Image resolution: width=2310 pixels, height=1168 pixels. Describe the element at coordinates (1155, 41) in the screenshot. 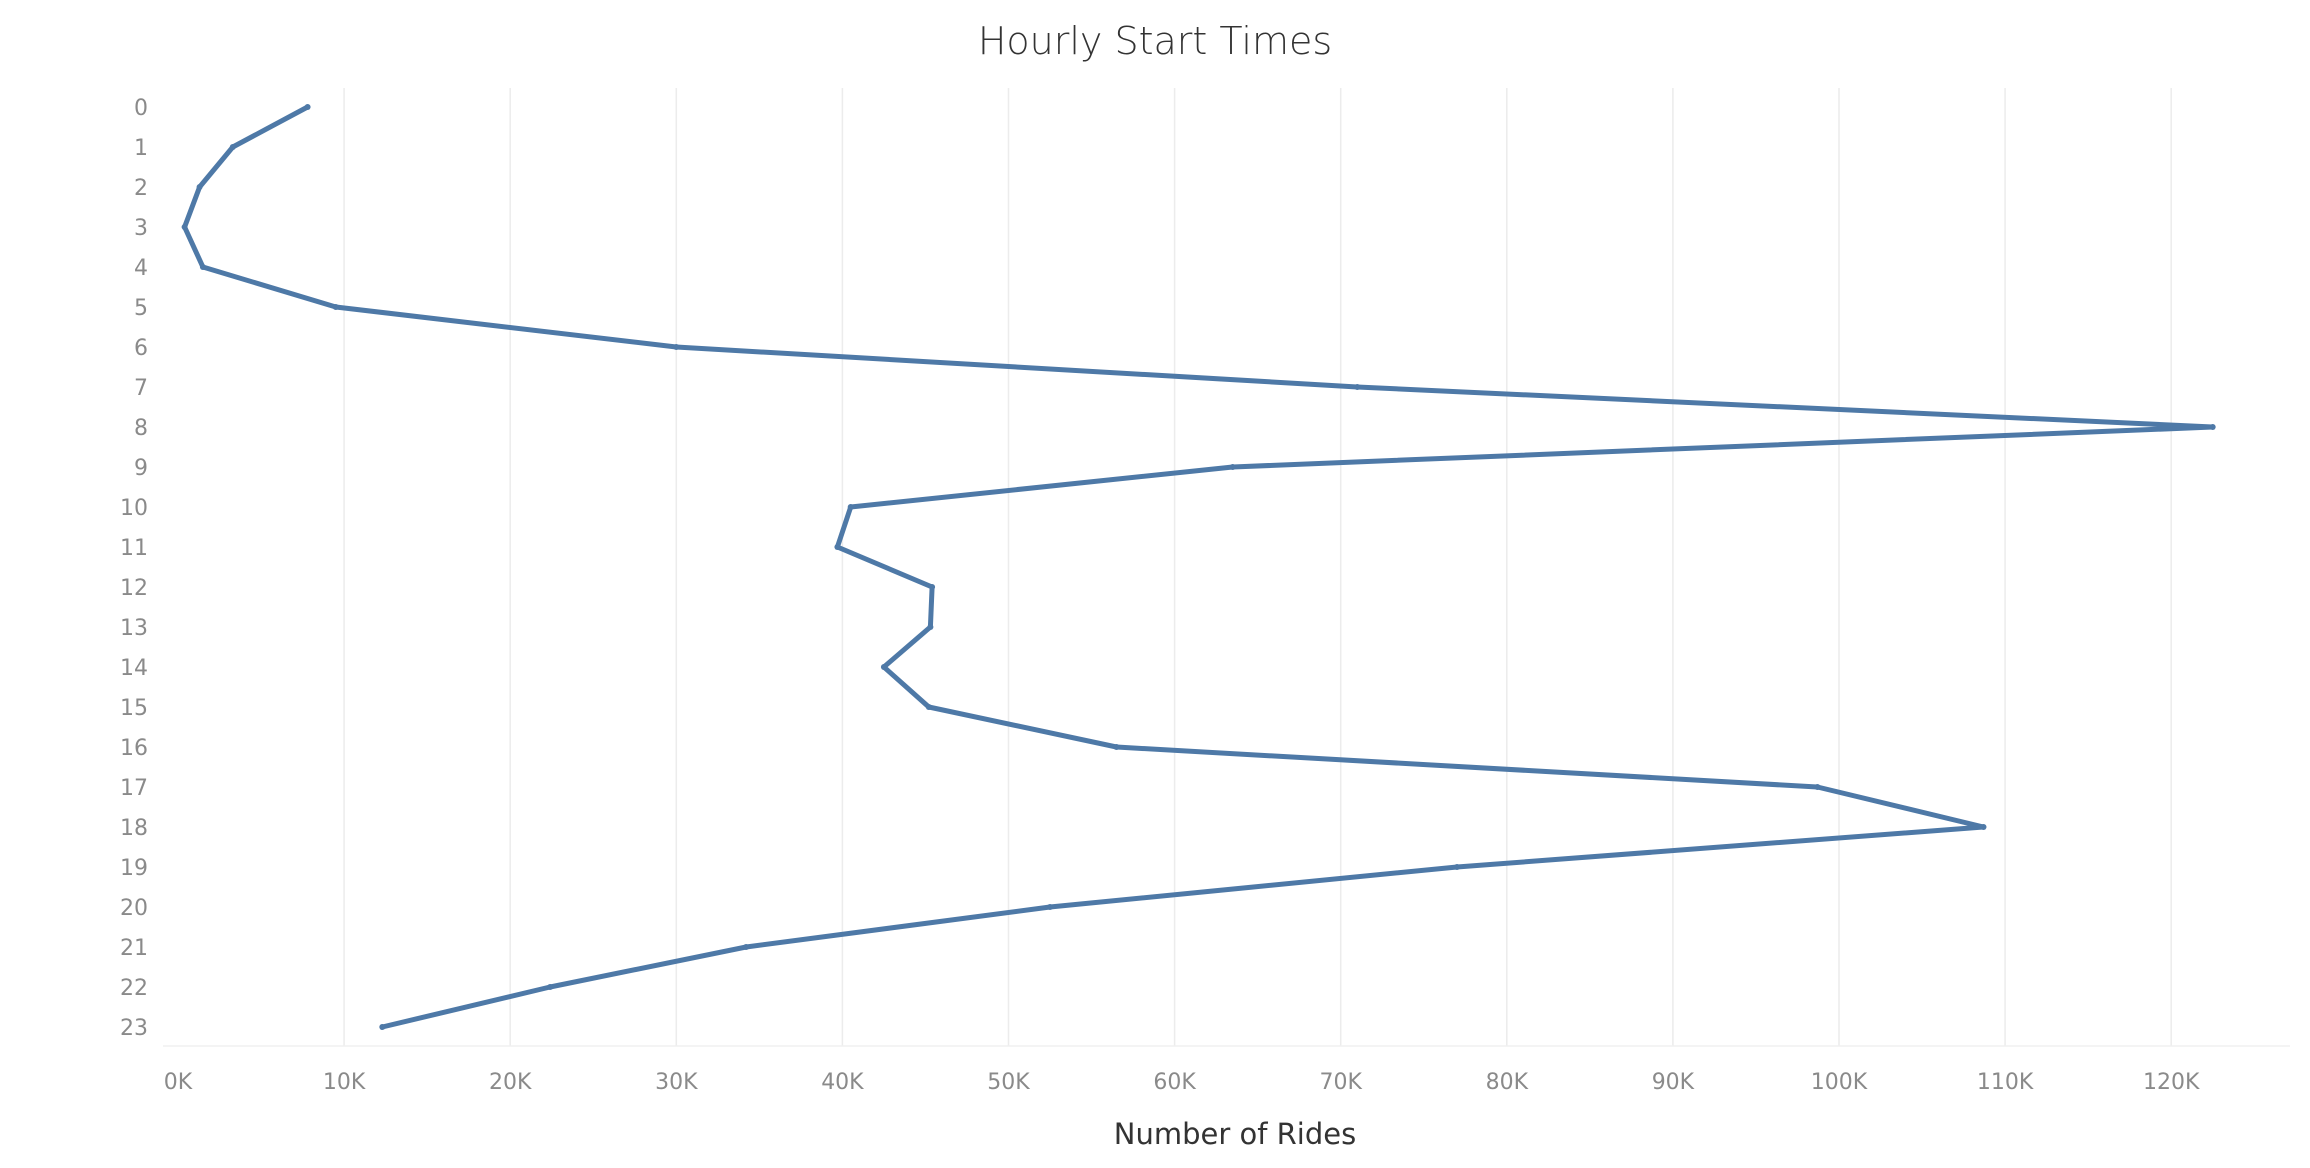

I see `chart-title: Hourly Start Times` at that location.